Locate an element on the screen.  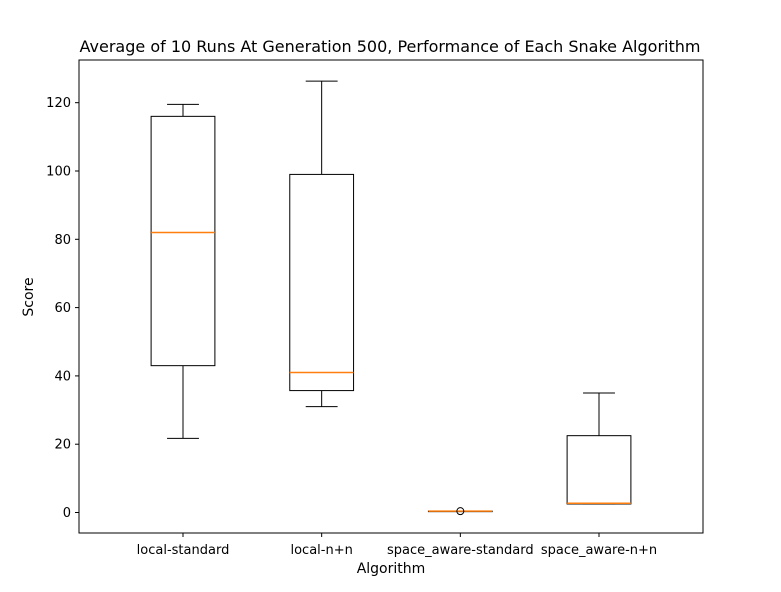
y-tick-label: 60 is located at coordinates (62, 308).